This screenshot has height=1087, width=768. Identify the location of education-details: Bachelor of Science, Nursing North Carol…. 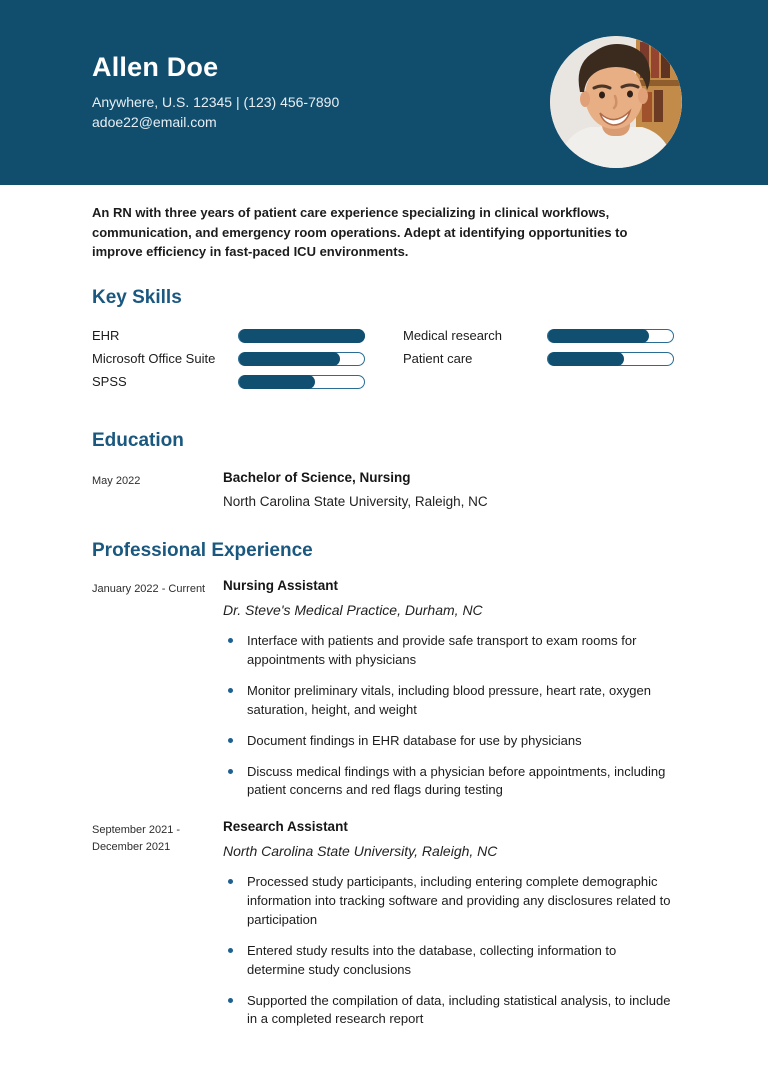
(449, 490).